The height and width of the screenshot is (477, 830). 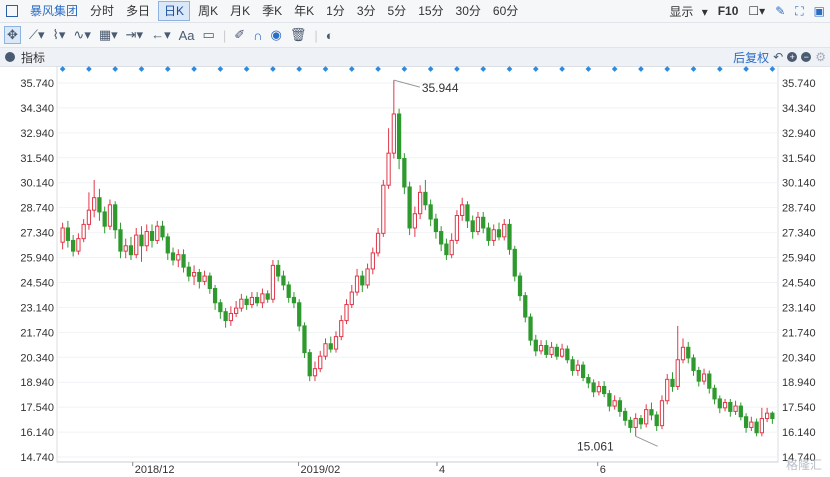 I want to click on y-tick-label-left: 17.540, so click(x=37, y=408).